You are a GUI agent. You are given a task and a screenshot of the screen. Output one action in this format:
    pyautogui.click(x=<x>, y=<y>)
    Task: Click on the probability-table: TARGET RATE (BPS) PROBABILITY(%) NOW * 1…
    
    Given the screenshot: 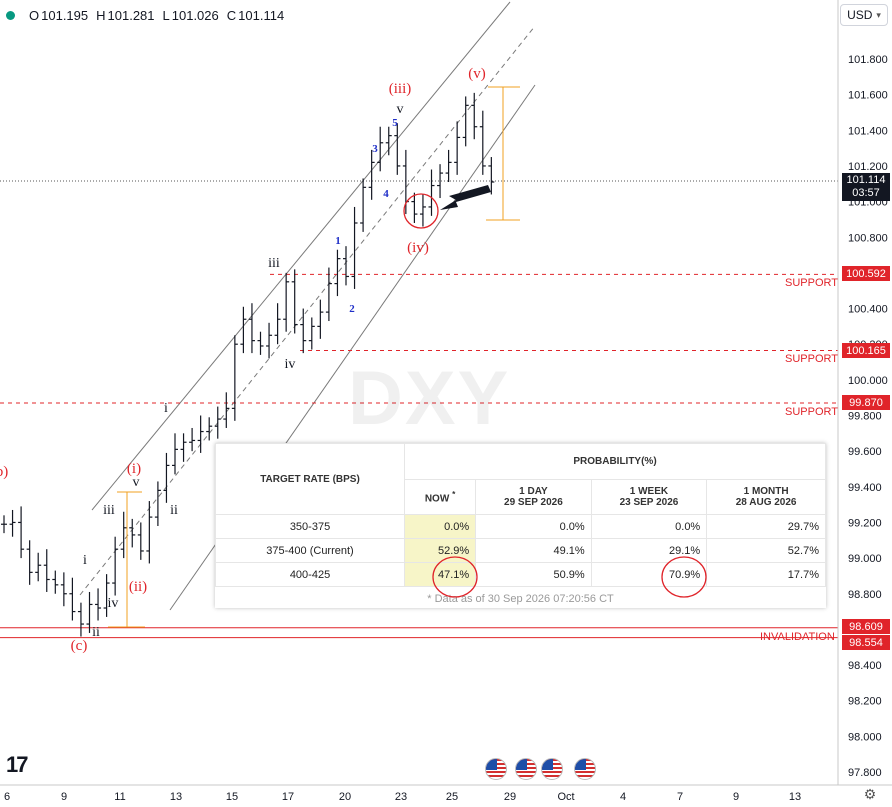 What is the action you would take?
    pyautogui.click(x=520, y=525)
    